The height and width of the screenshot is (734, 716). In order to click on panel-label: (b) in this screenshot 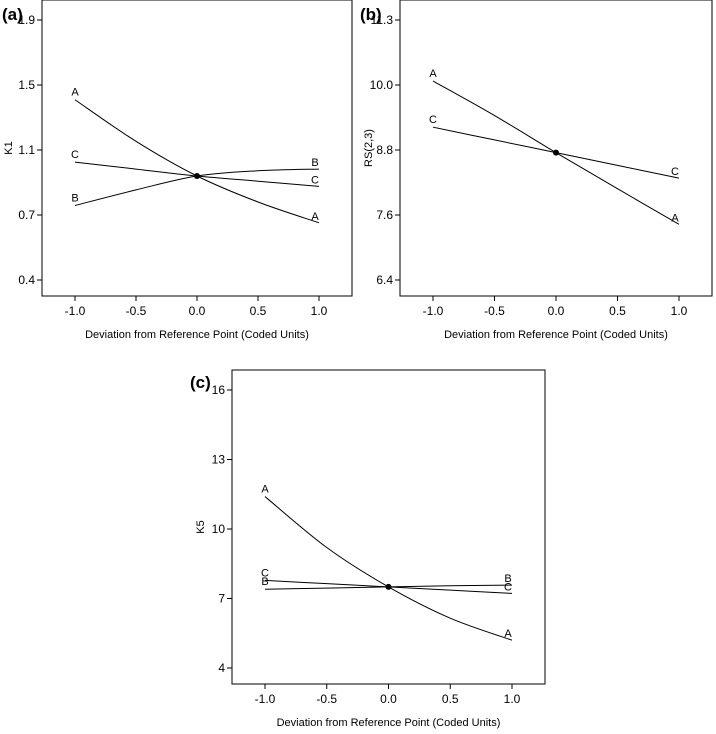, I will do `click(371, 14)`.